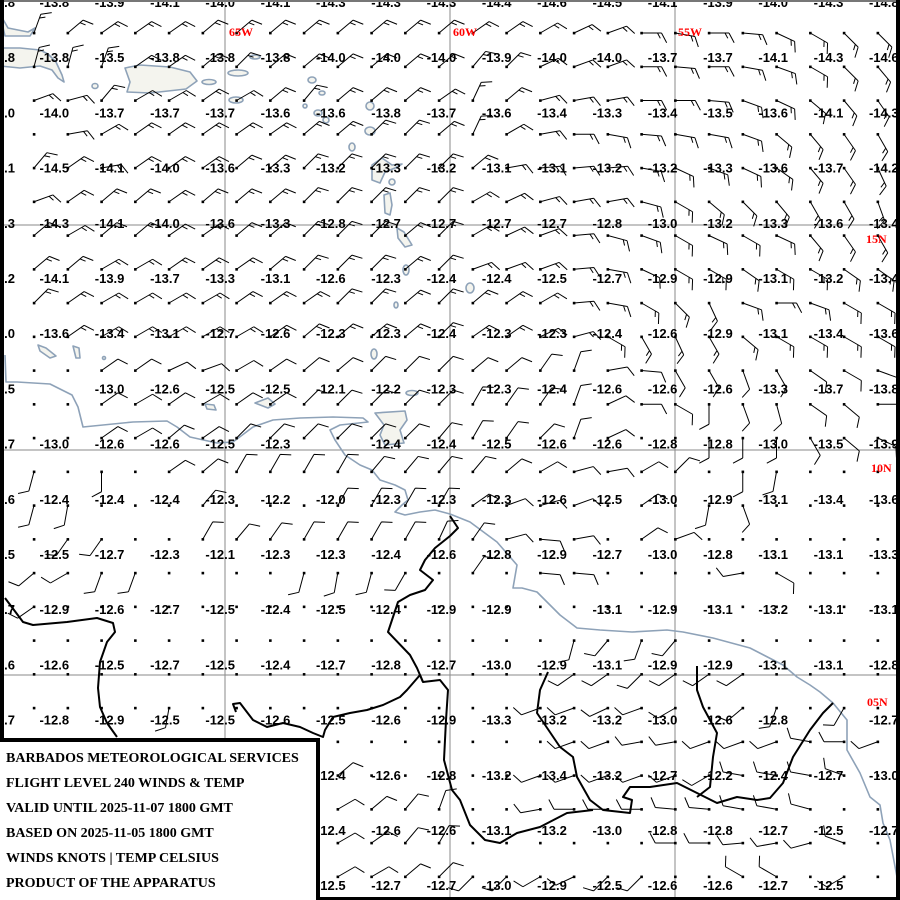 This screenshot has height=900, width=900. What do you see at coordinates (470, 288) in the screenshot?
I see `barbados` at bounding box center [470, 288].